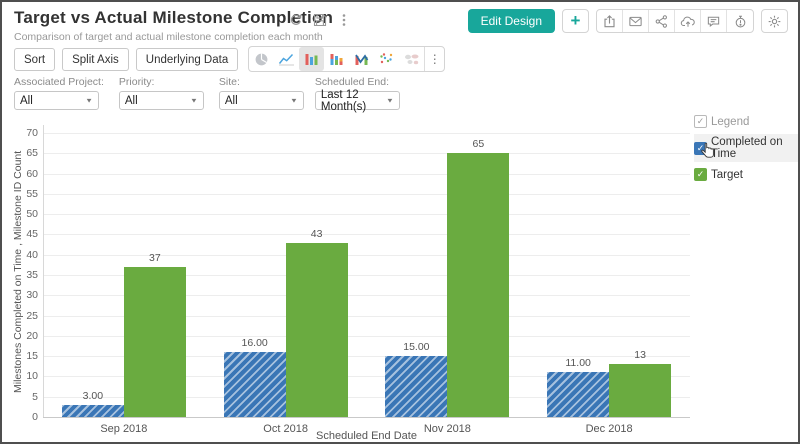 The image size is (800, 444). What do you see at coordinates (32, 295) in the screenshot?
I see `y-tick-label: 30` at bounding box center [32, 295].